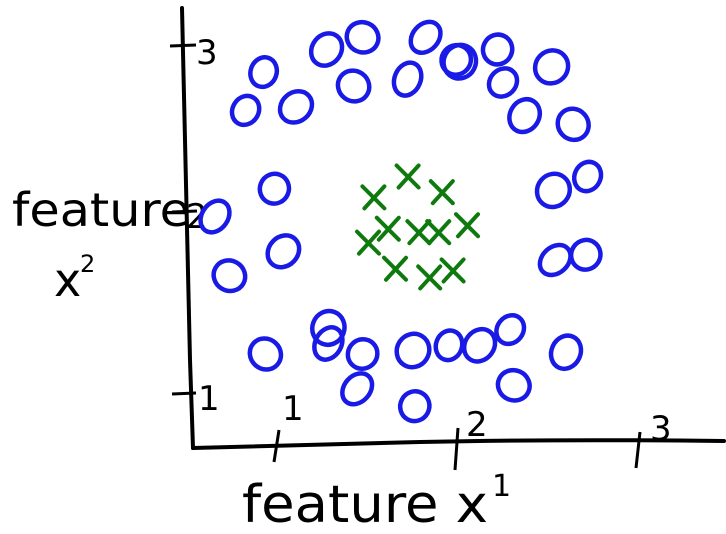  Describe the element at coordinates (477, 425) in the screenshot. I see `x-tick-label: 2` at that location.